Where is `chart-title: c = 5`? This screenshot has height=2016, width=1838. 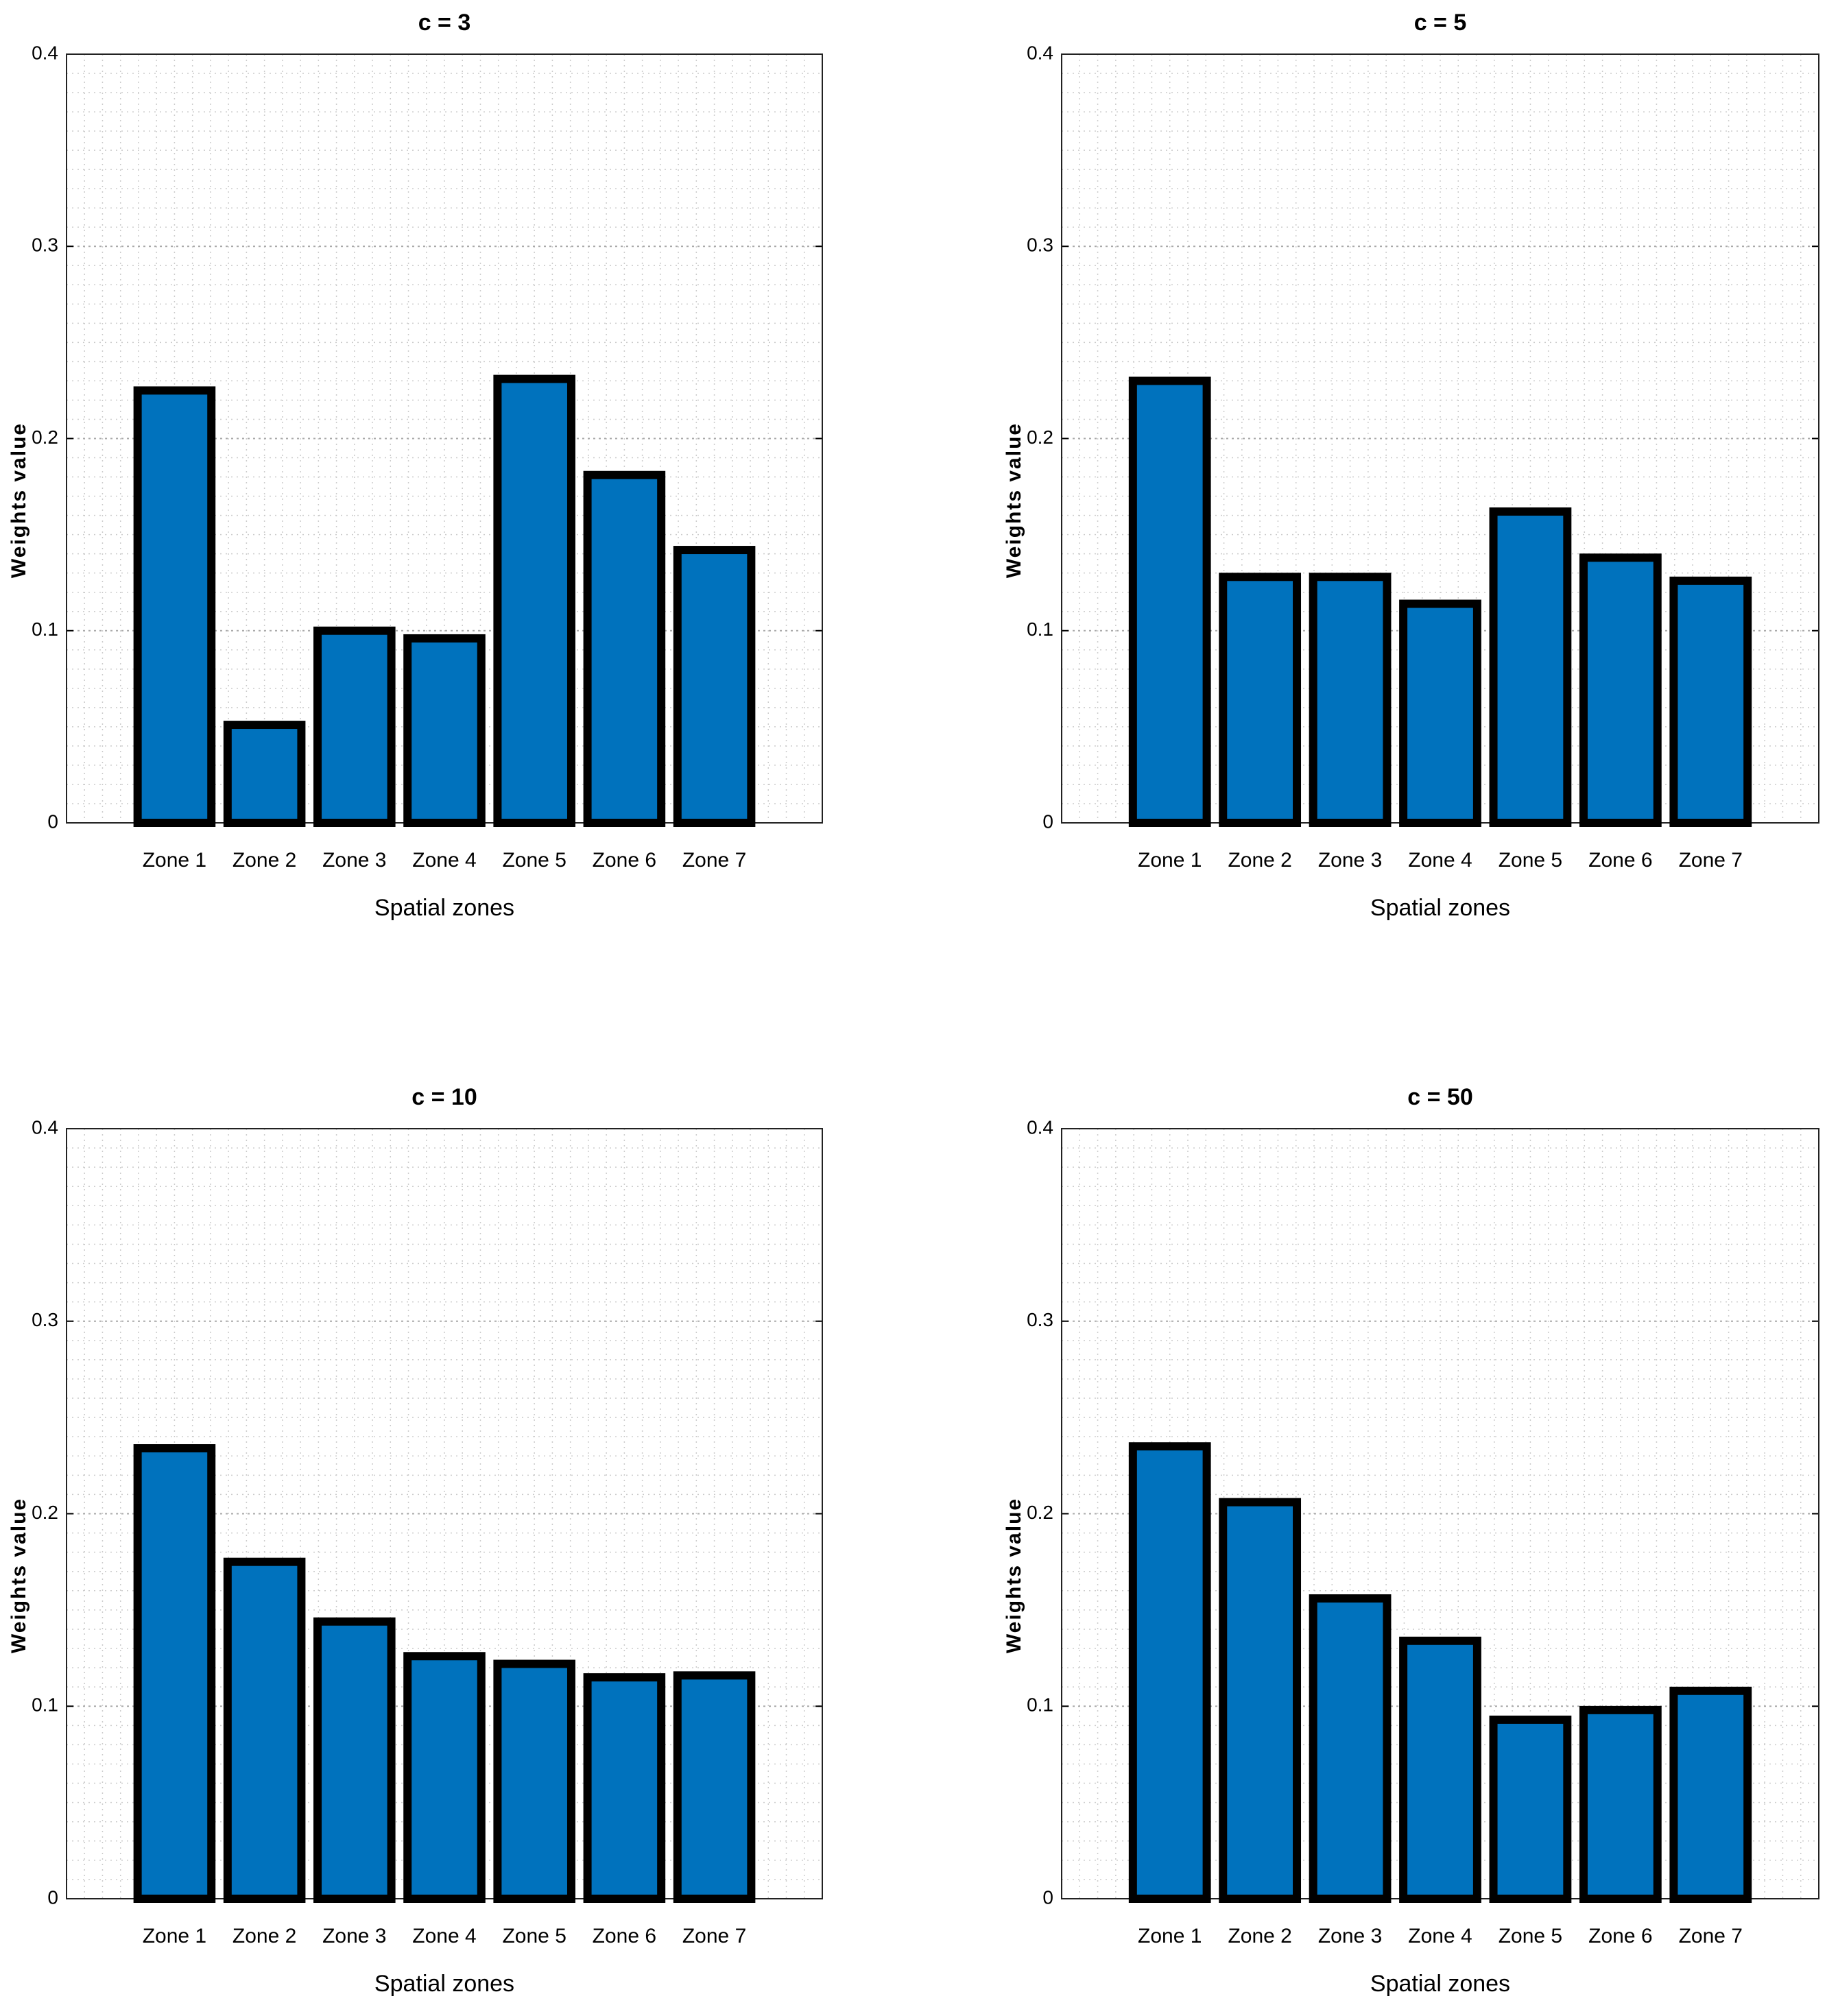
chart-title: c = 5 is located at coordinates (1440, 23).